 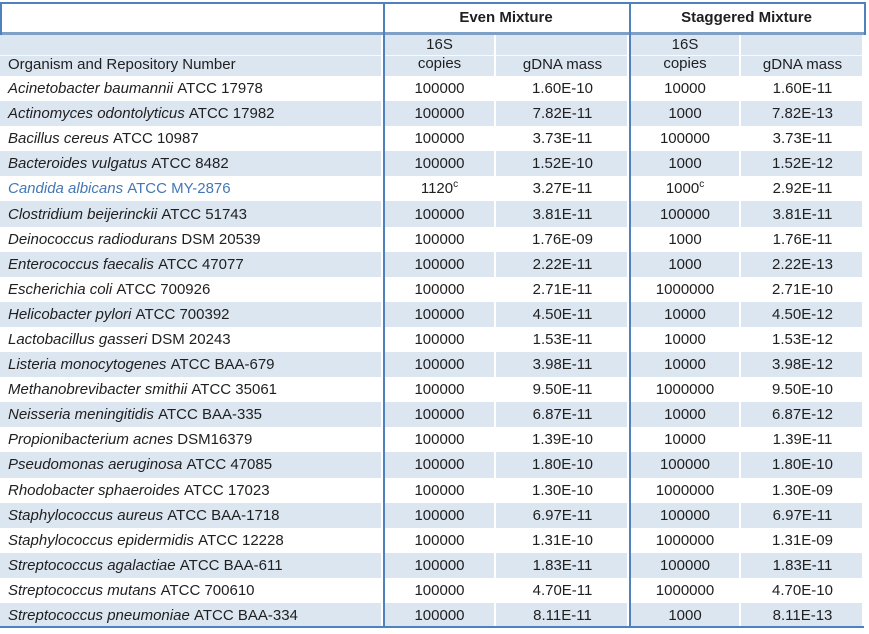 I want to click on staggered-gdna-value: 1.52E-12, so click(x=802, y=164).